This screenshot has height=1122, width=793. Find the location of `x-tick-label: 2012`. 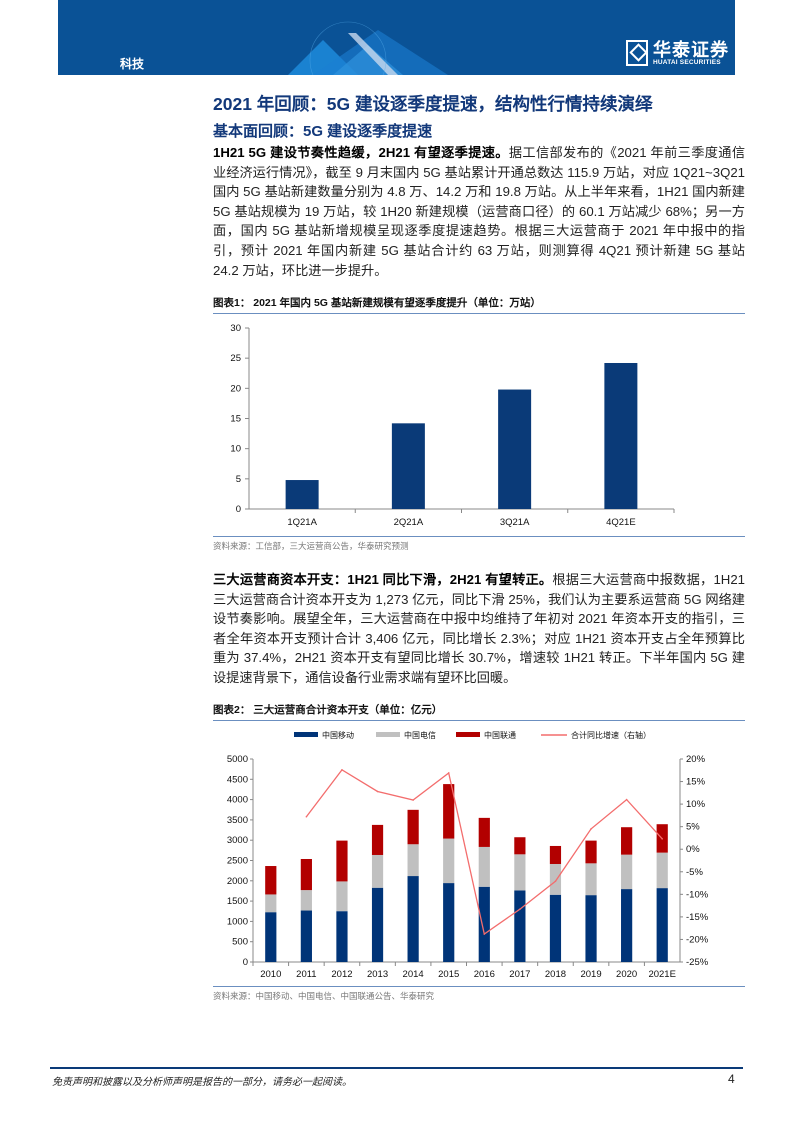

x-tick-label: 2012 is located at coordinates (341, 974).